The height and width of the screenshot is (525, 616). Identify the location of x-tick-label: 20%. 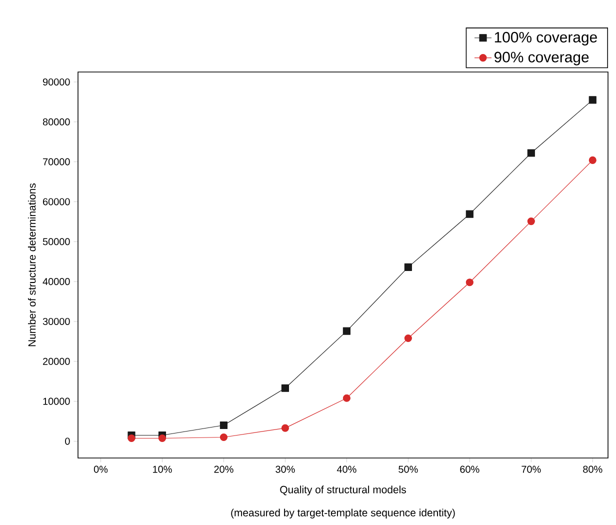
(224, 469).